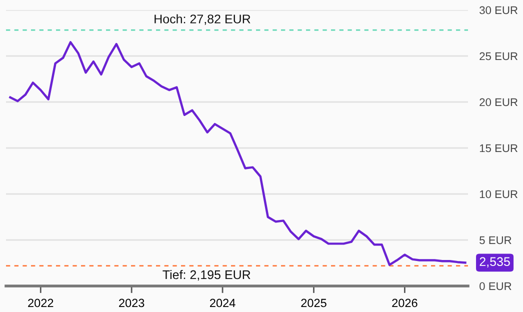  Describe the element at coordinates (206, 275) in the screenshot. I see `ref-line-label: Tief: 2,195 EUR` at that location.